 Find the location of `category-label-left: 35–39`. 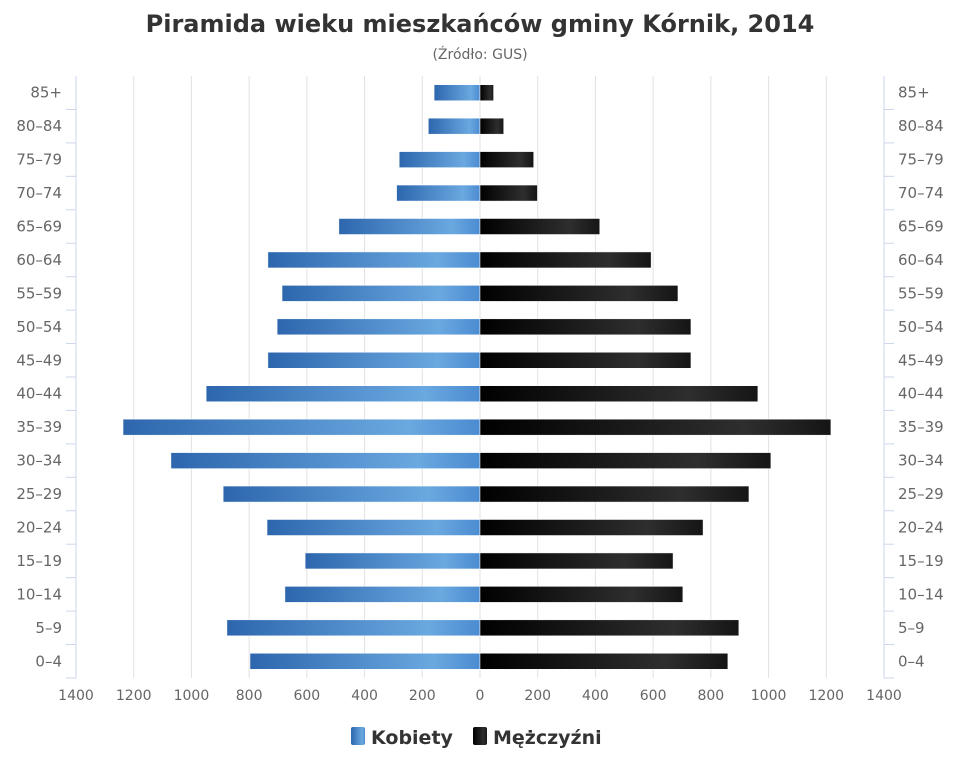

category-label-left: 35–39 is located at coordinates (39, 427).